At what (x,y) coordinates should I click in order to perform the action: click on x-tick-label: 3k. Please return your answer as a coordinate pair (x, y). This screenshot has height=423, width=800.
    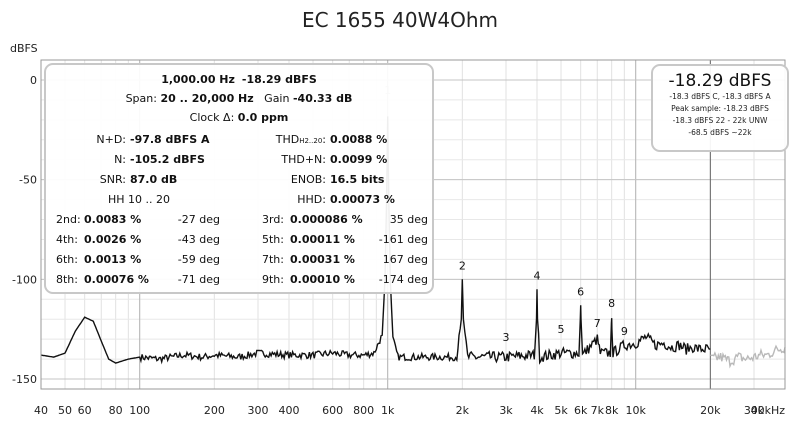
    Looking at the image, I should click on (506, 410).